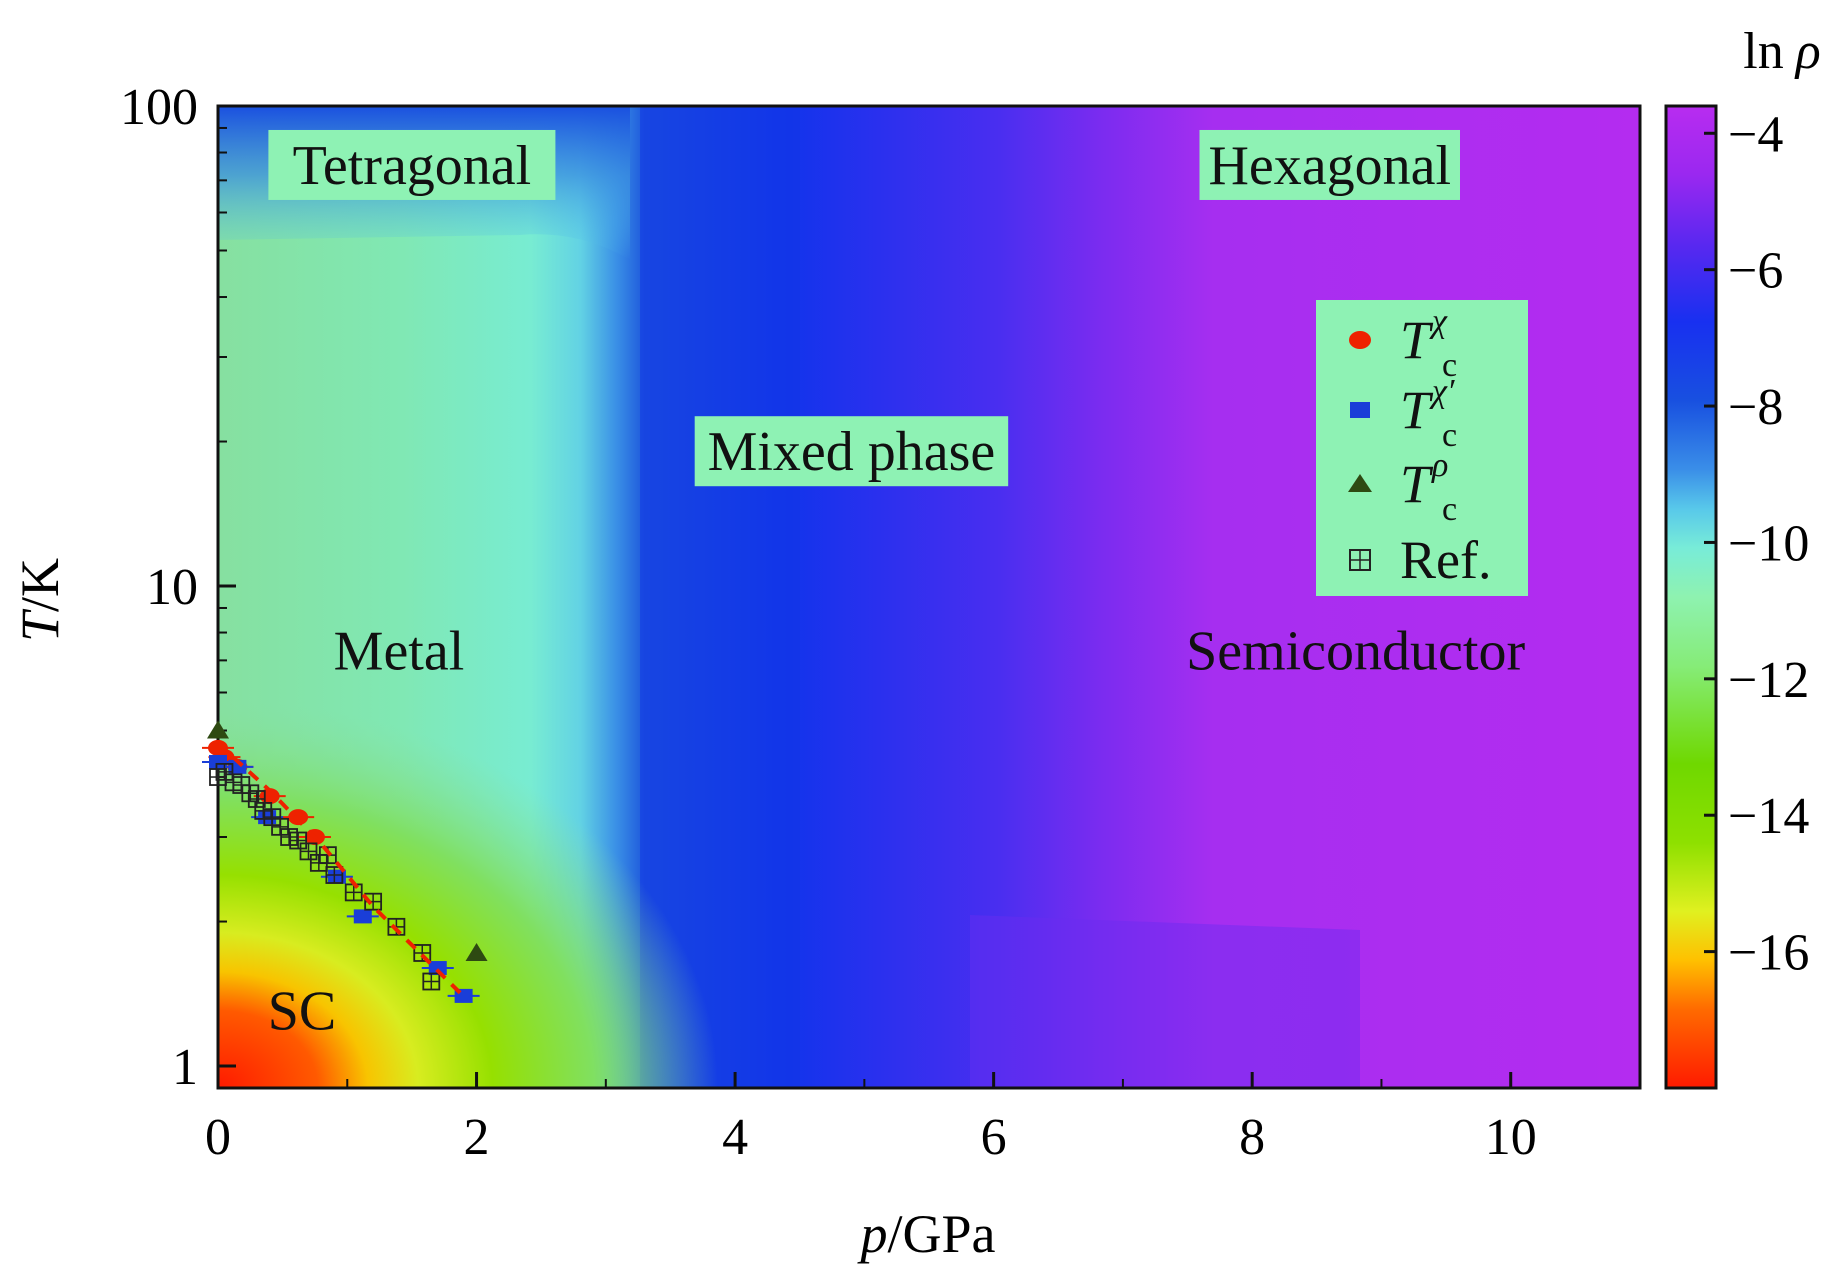  What do you see at coordinates (1781, 51) in the screenshot?
I see `colorbar-title: ln ρ` at bounding box center [1781, 51].